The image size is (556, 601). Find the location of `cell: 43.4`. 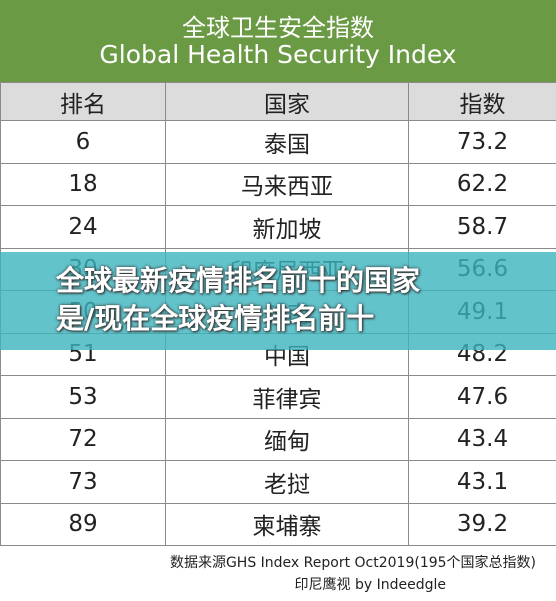

cell: 43.4 is located at coordinates (482, 439).